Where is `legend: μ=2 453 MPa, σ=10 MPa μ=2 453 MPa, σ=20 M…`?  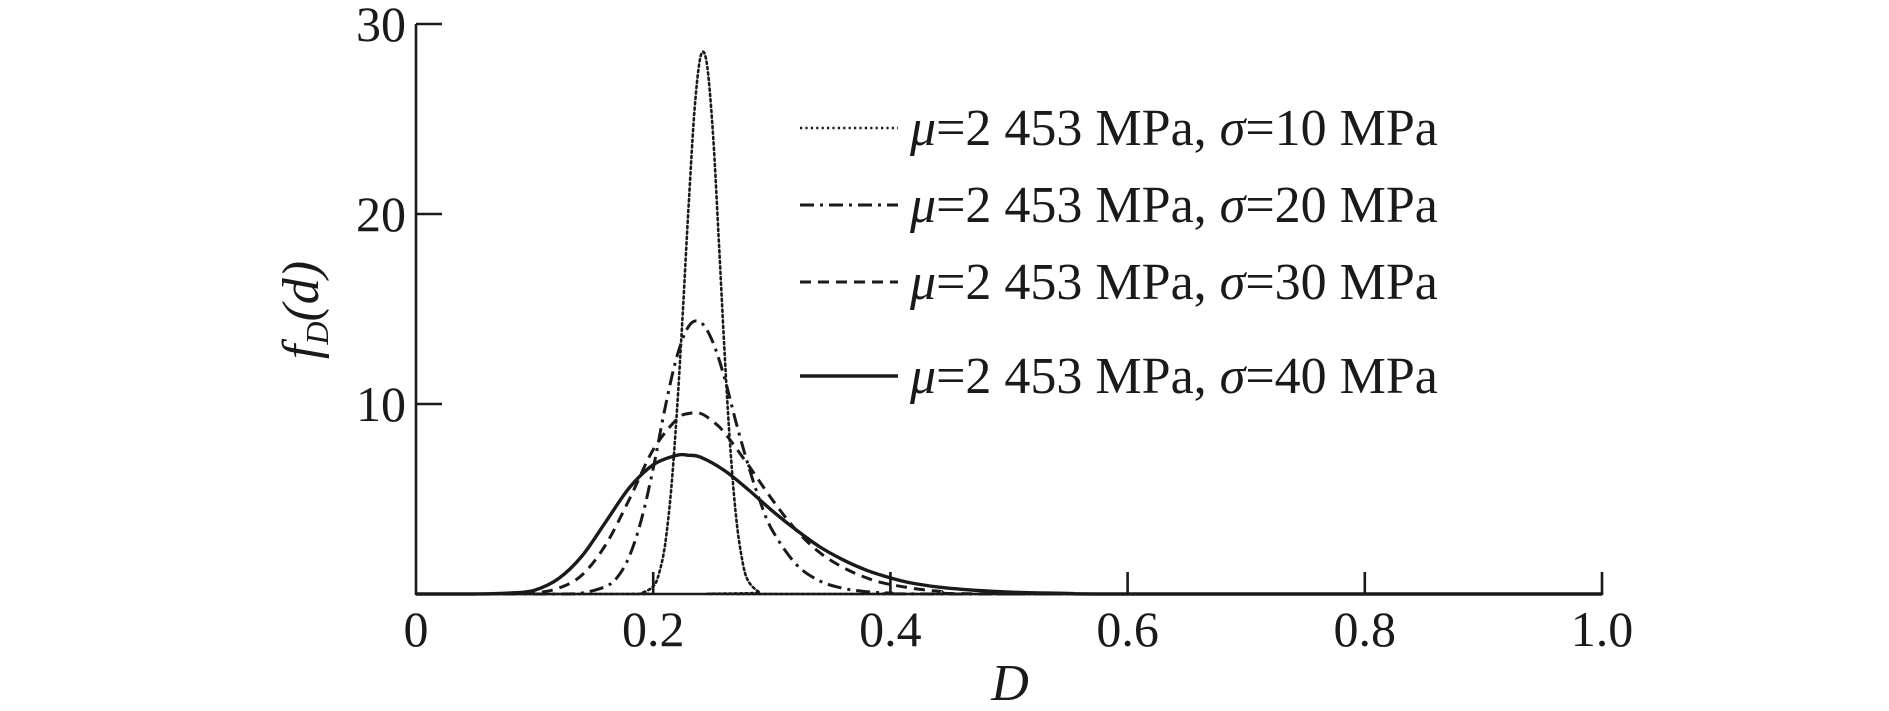
legend: μ=2 453 MPa, σ=10 MPa μ=2 453 MPa, σ=20 M… is located at coordinates (1119, 252).